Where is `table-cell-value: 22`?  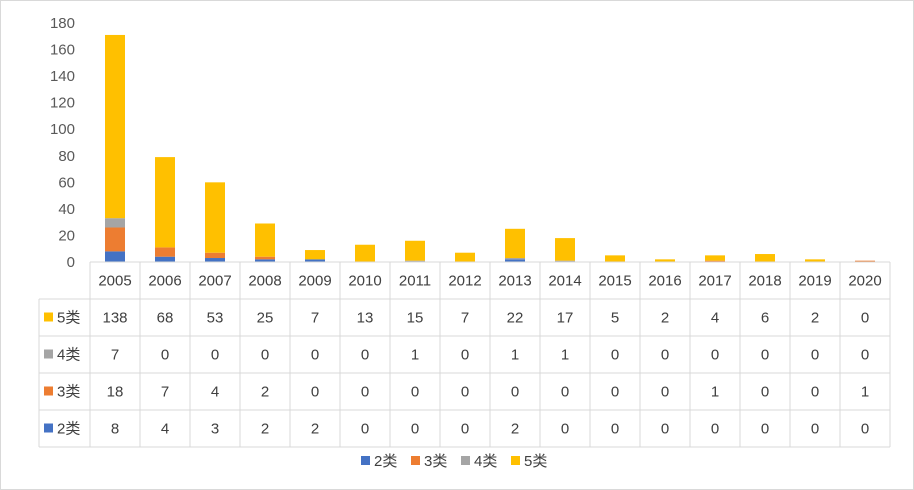
table-cell-value: 22 is located at coordinates (515, 318).